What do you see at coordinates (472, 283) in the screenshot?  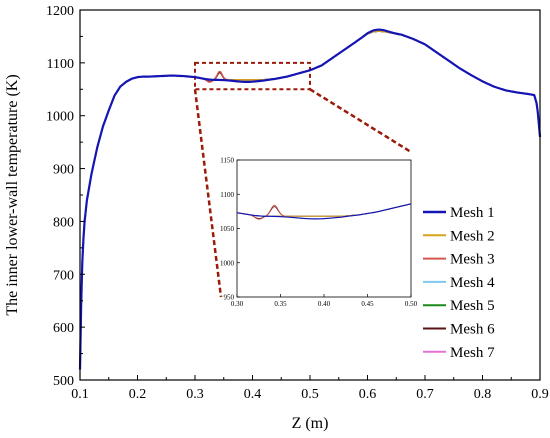 I see `legend-label-mesh-4: Mesh 4` at bounding box center [472, 283].